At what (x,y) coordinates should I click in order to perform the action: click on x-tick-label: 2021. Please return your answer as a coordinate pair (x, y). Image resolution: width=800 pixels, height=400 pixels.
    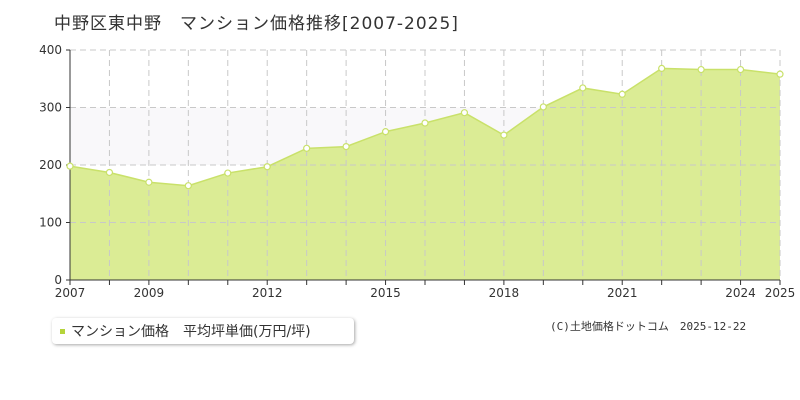
    Looking at the image, I should click on (622, 293).